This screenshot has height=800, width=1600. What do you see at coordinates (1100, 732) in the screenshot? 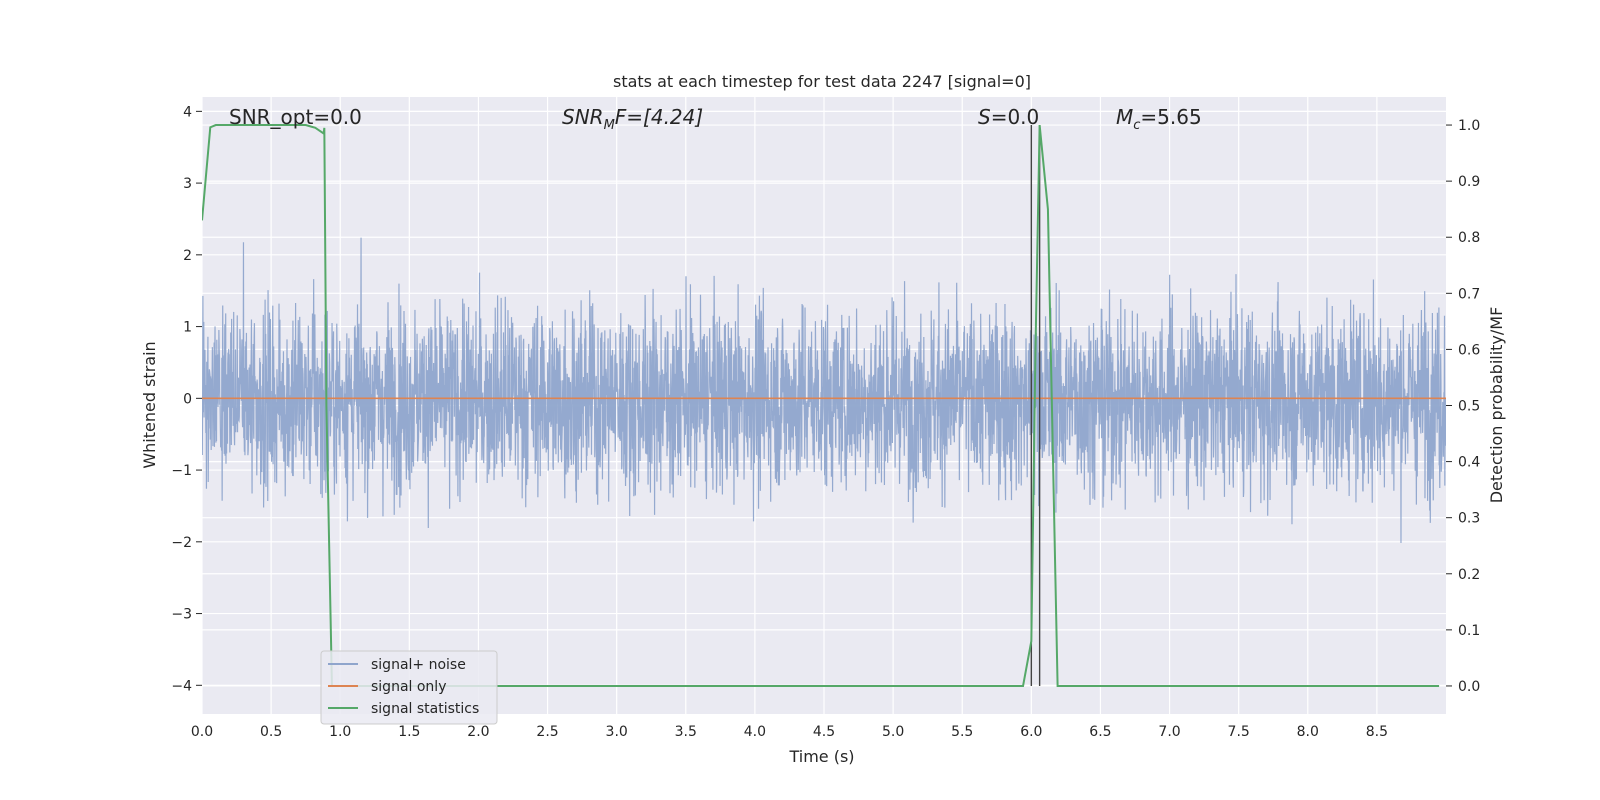
I see `x-tick-label: 6.5` at bounding box center [1100, 732].